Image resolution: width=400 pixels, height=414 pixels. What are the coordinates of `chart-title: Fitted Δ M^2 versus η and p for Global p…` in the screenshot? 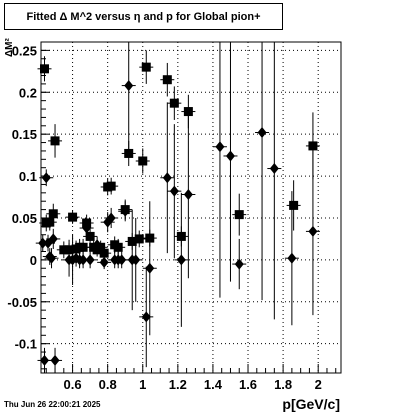 It's located at (143, 16).